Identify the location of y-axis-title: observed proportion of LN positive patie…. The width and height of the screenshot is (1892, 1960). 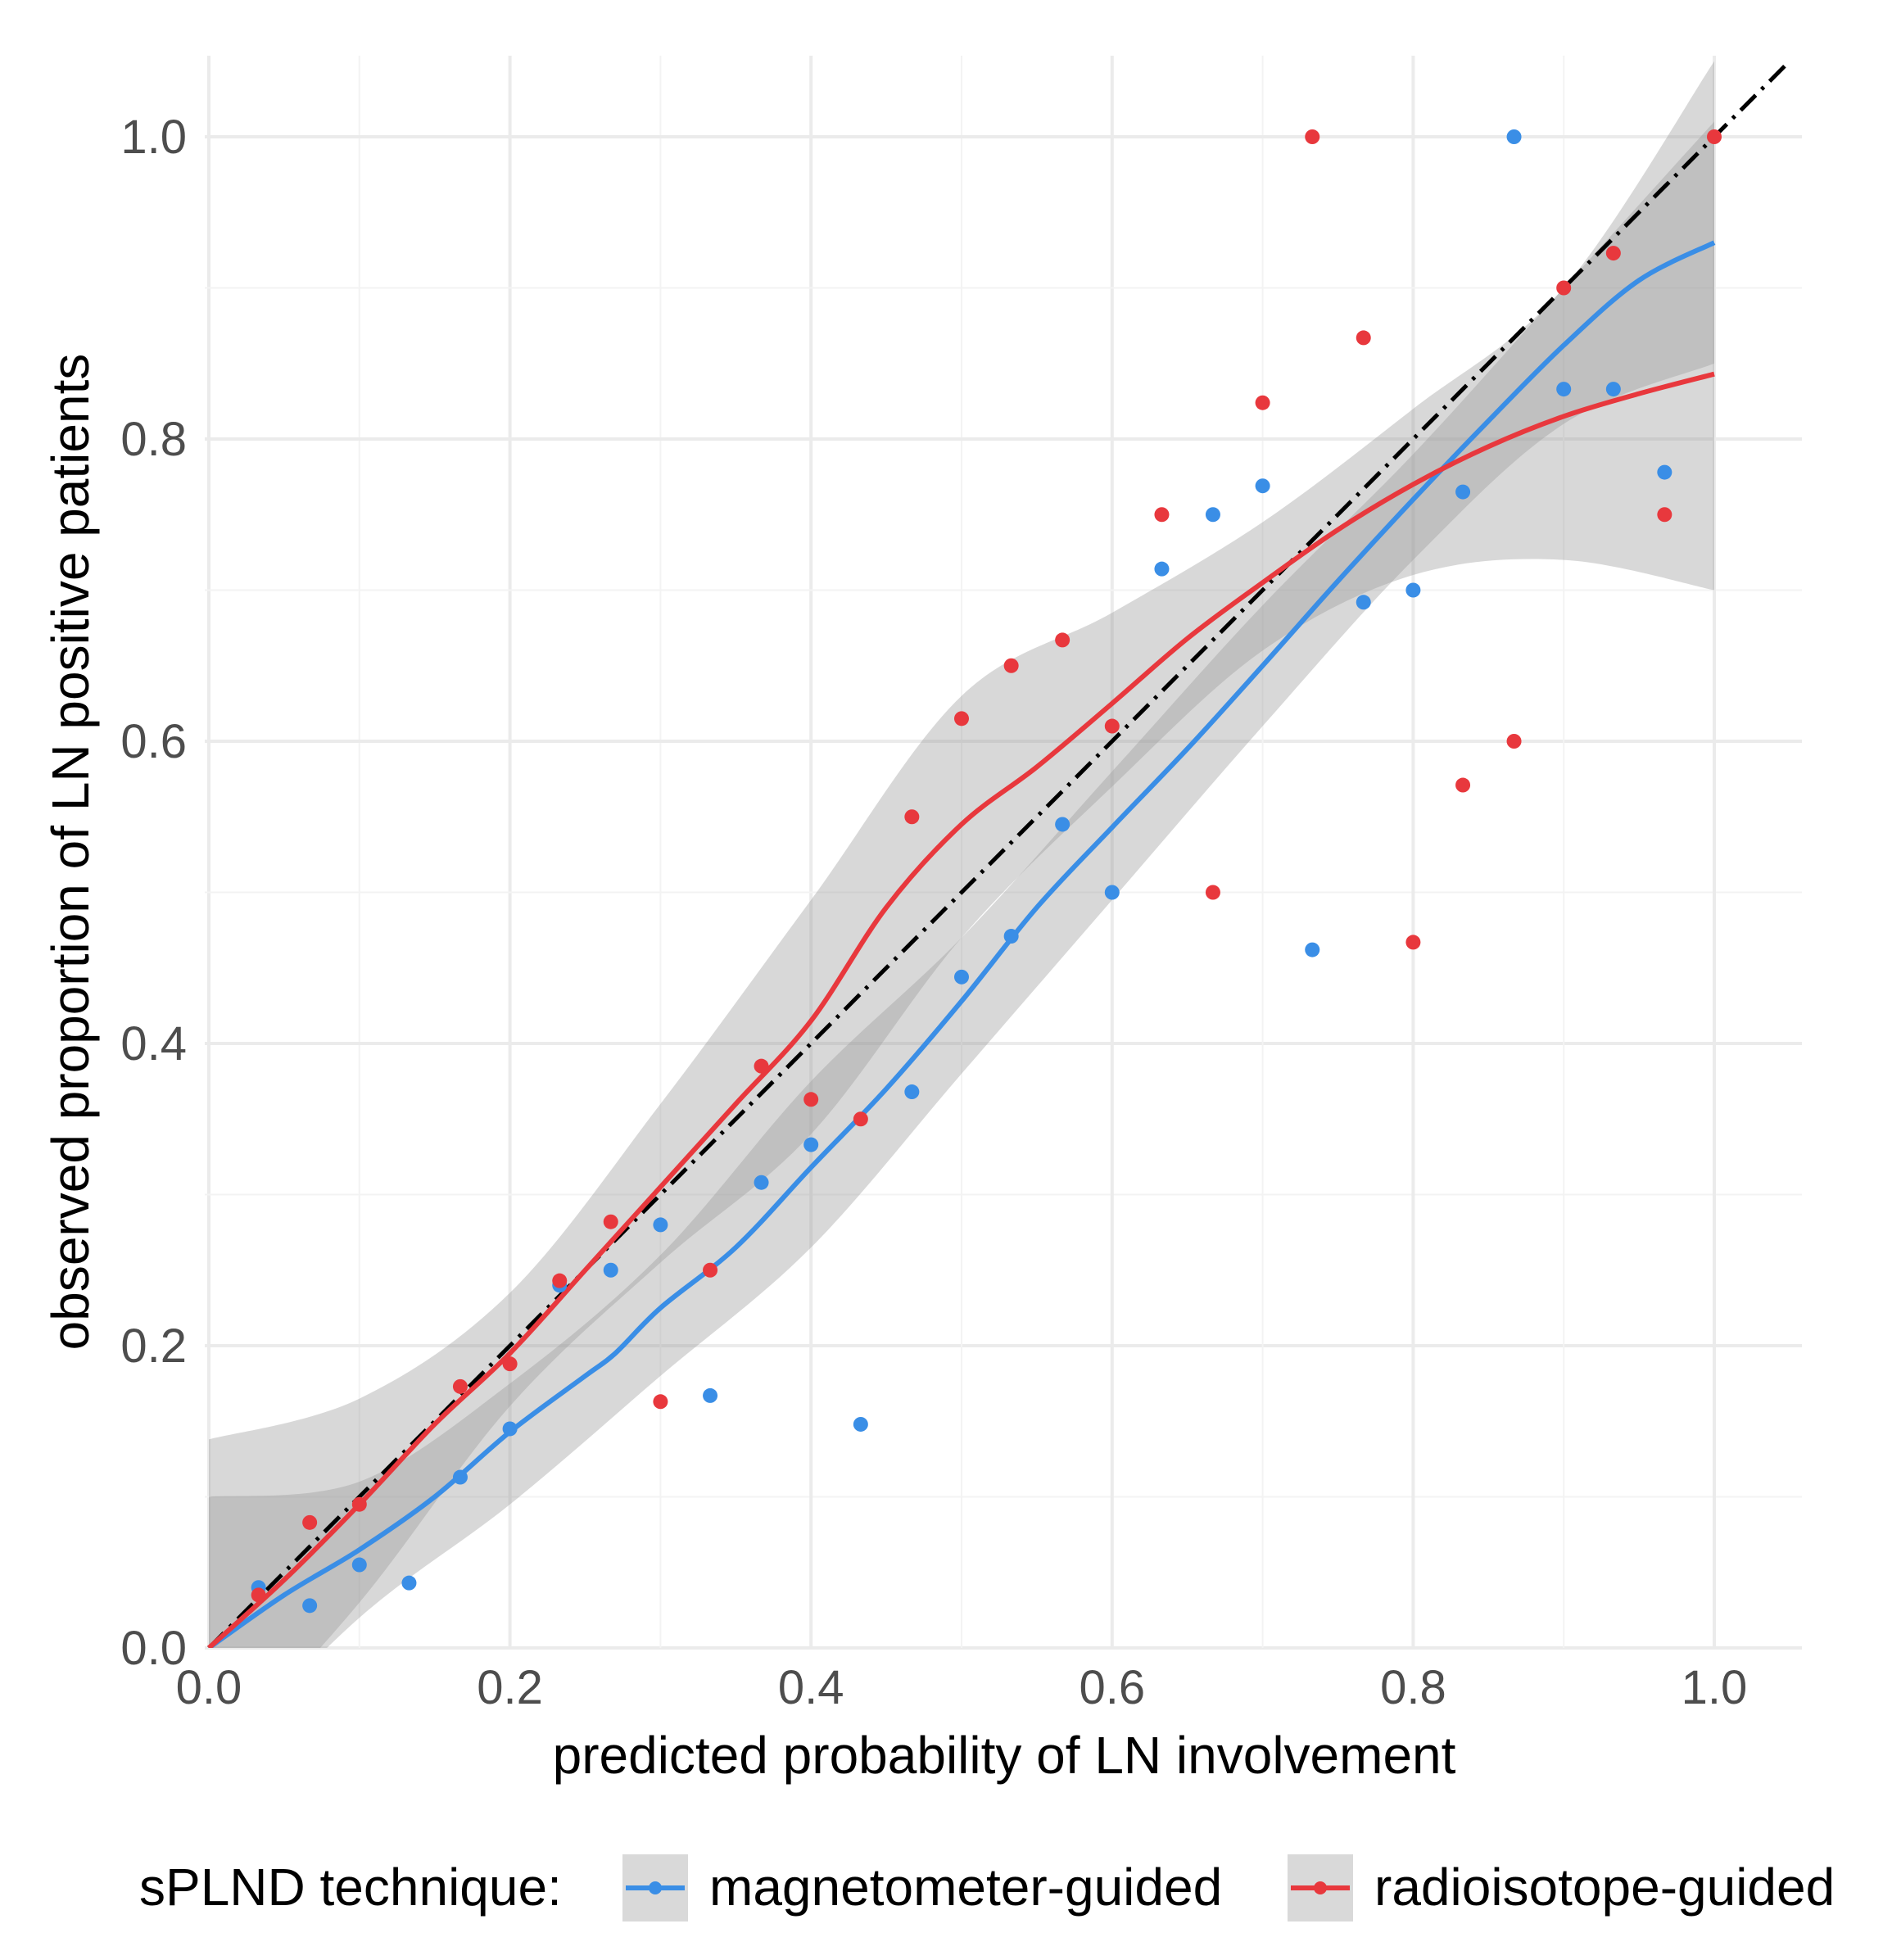
(70, 852).